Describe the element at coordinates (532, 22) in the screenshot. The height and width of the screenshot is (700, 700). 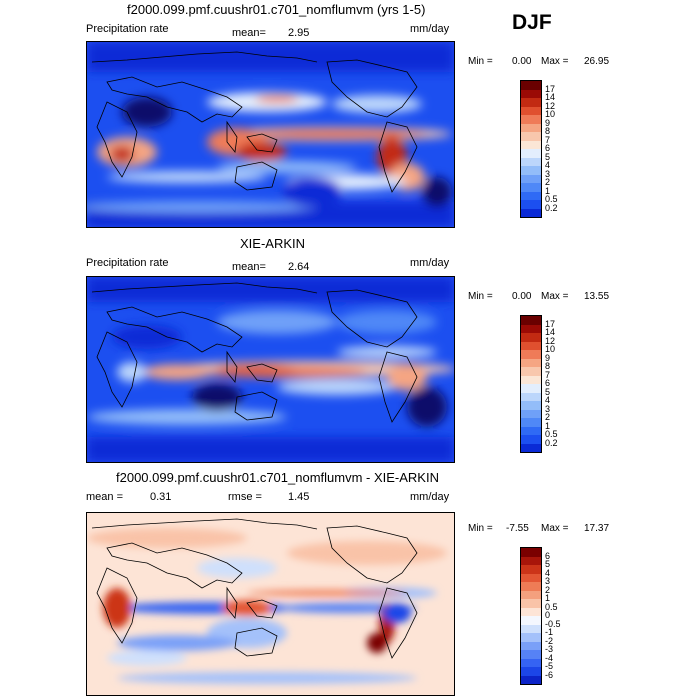
I see `season-label: DJF` at that location.